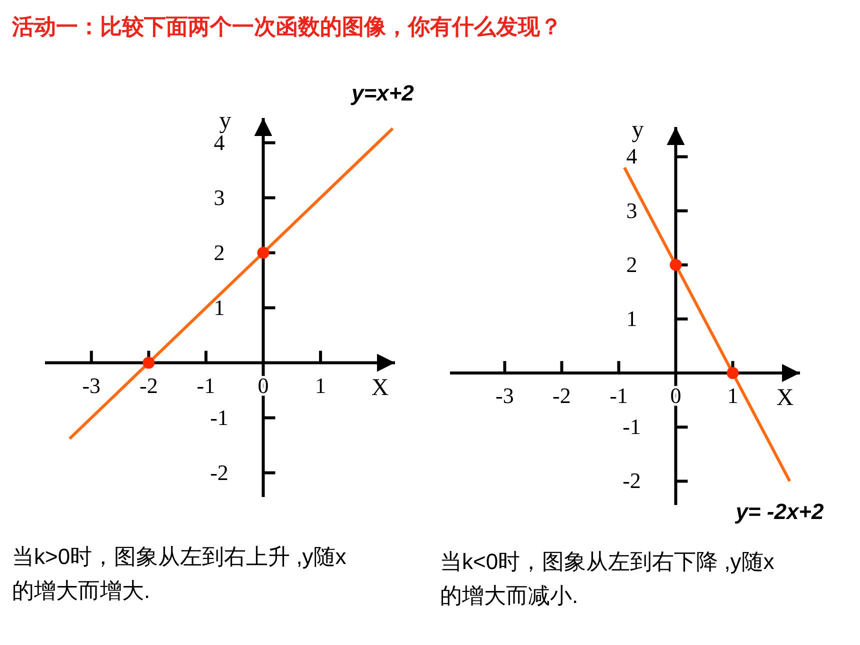 The width and height of the screenshot is (860, 645). I want to click on series-label: y=x+2, so click(382, 93).